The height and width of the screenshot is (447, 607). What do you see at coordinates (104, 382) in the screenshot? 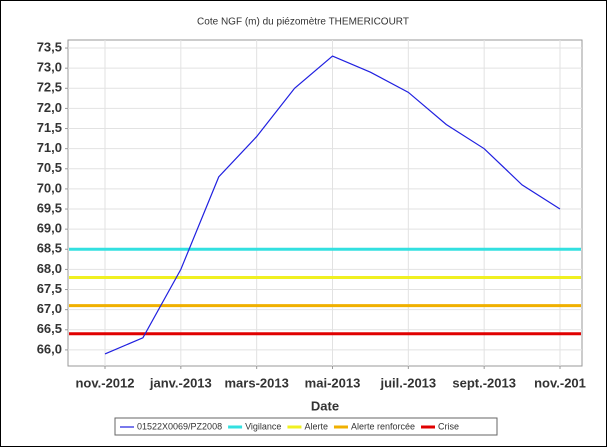
I see `x-tick-label: nov.-2012` at bounding box center [104, 382].